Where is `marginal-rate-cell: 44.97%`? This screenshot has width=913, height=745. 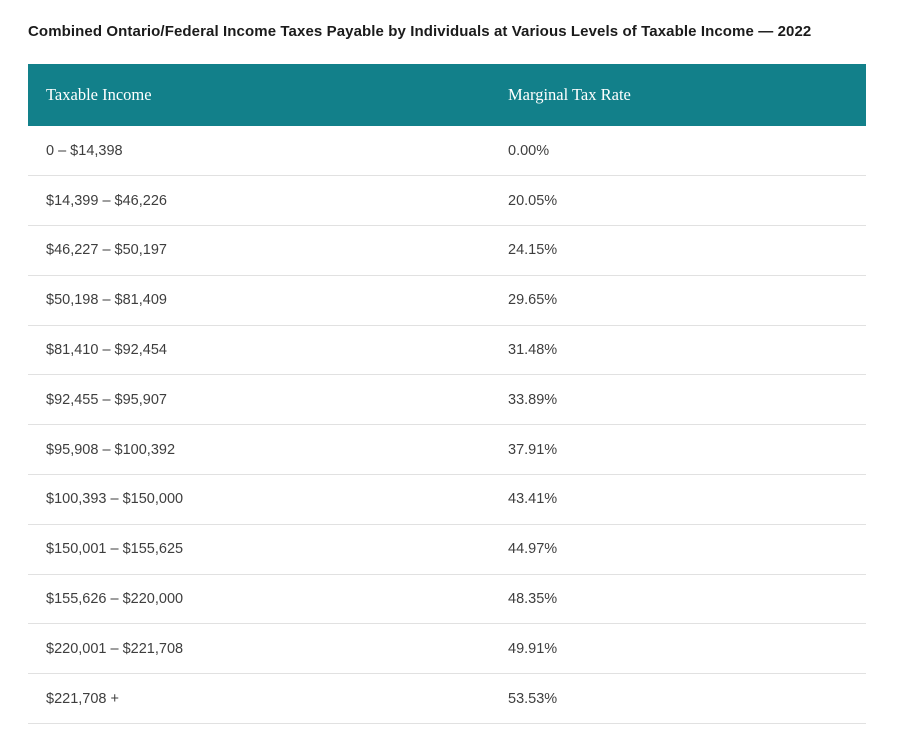
marginal-rate-cell: 44.97% is located at coordinates (678, 549).